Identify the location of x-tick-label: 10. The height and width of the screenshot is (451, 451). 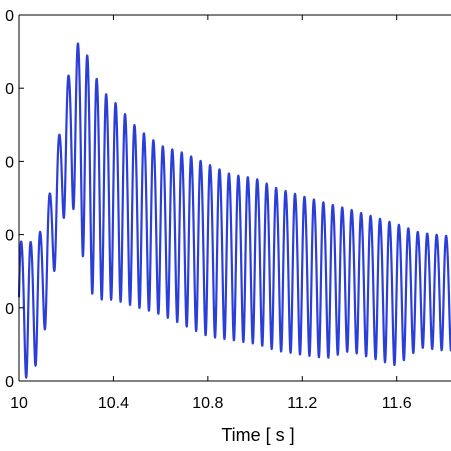
(19, 403).